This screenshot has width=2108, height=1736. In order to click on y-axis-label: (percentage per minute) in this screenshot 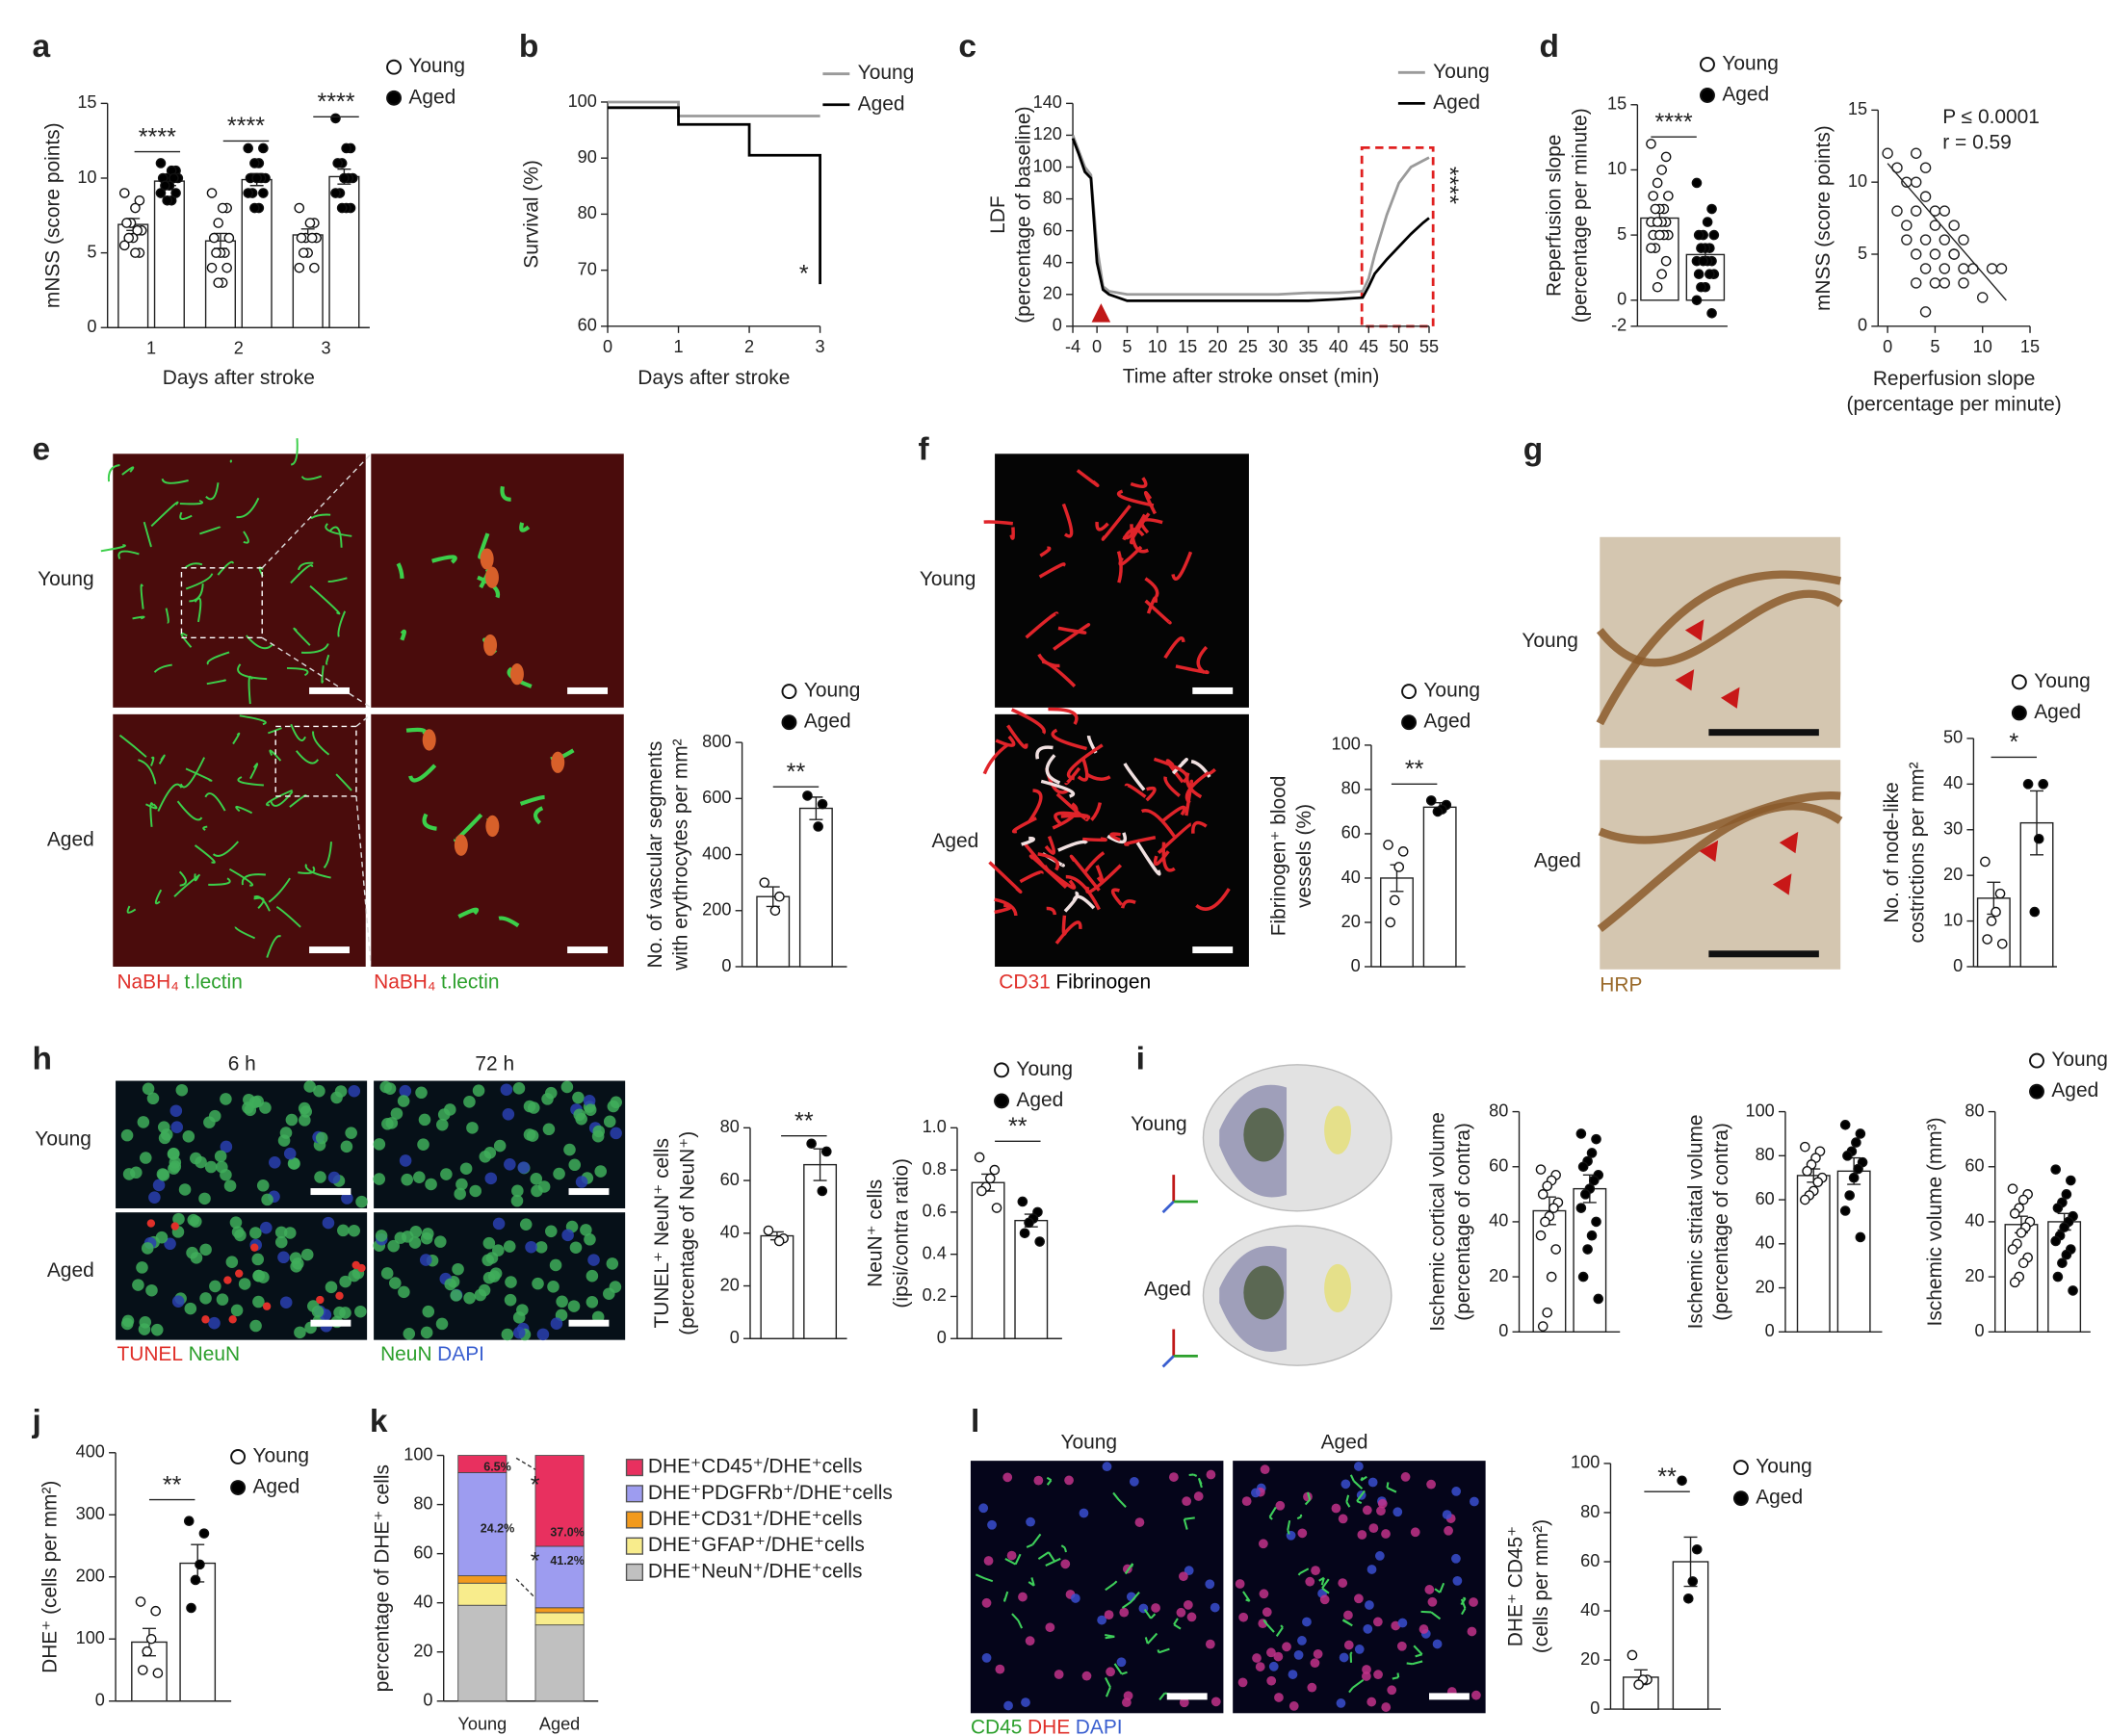, I will do `click(1580, 215)`.